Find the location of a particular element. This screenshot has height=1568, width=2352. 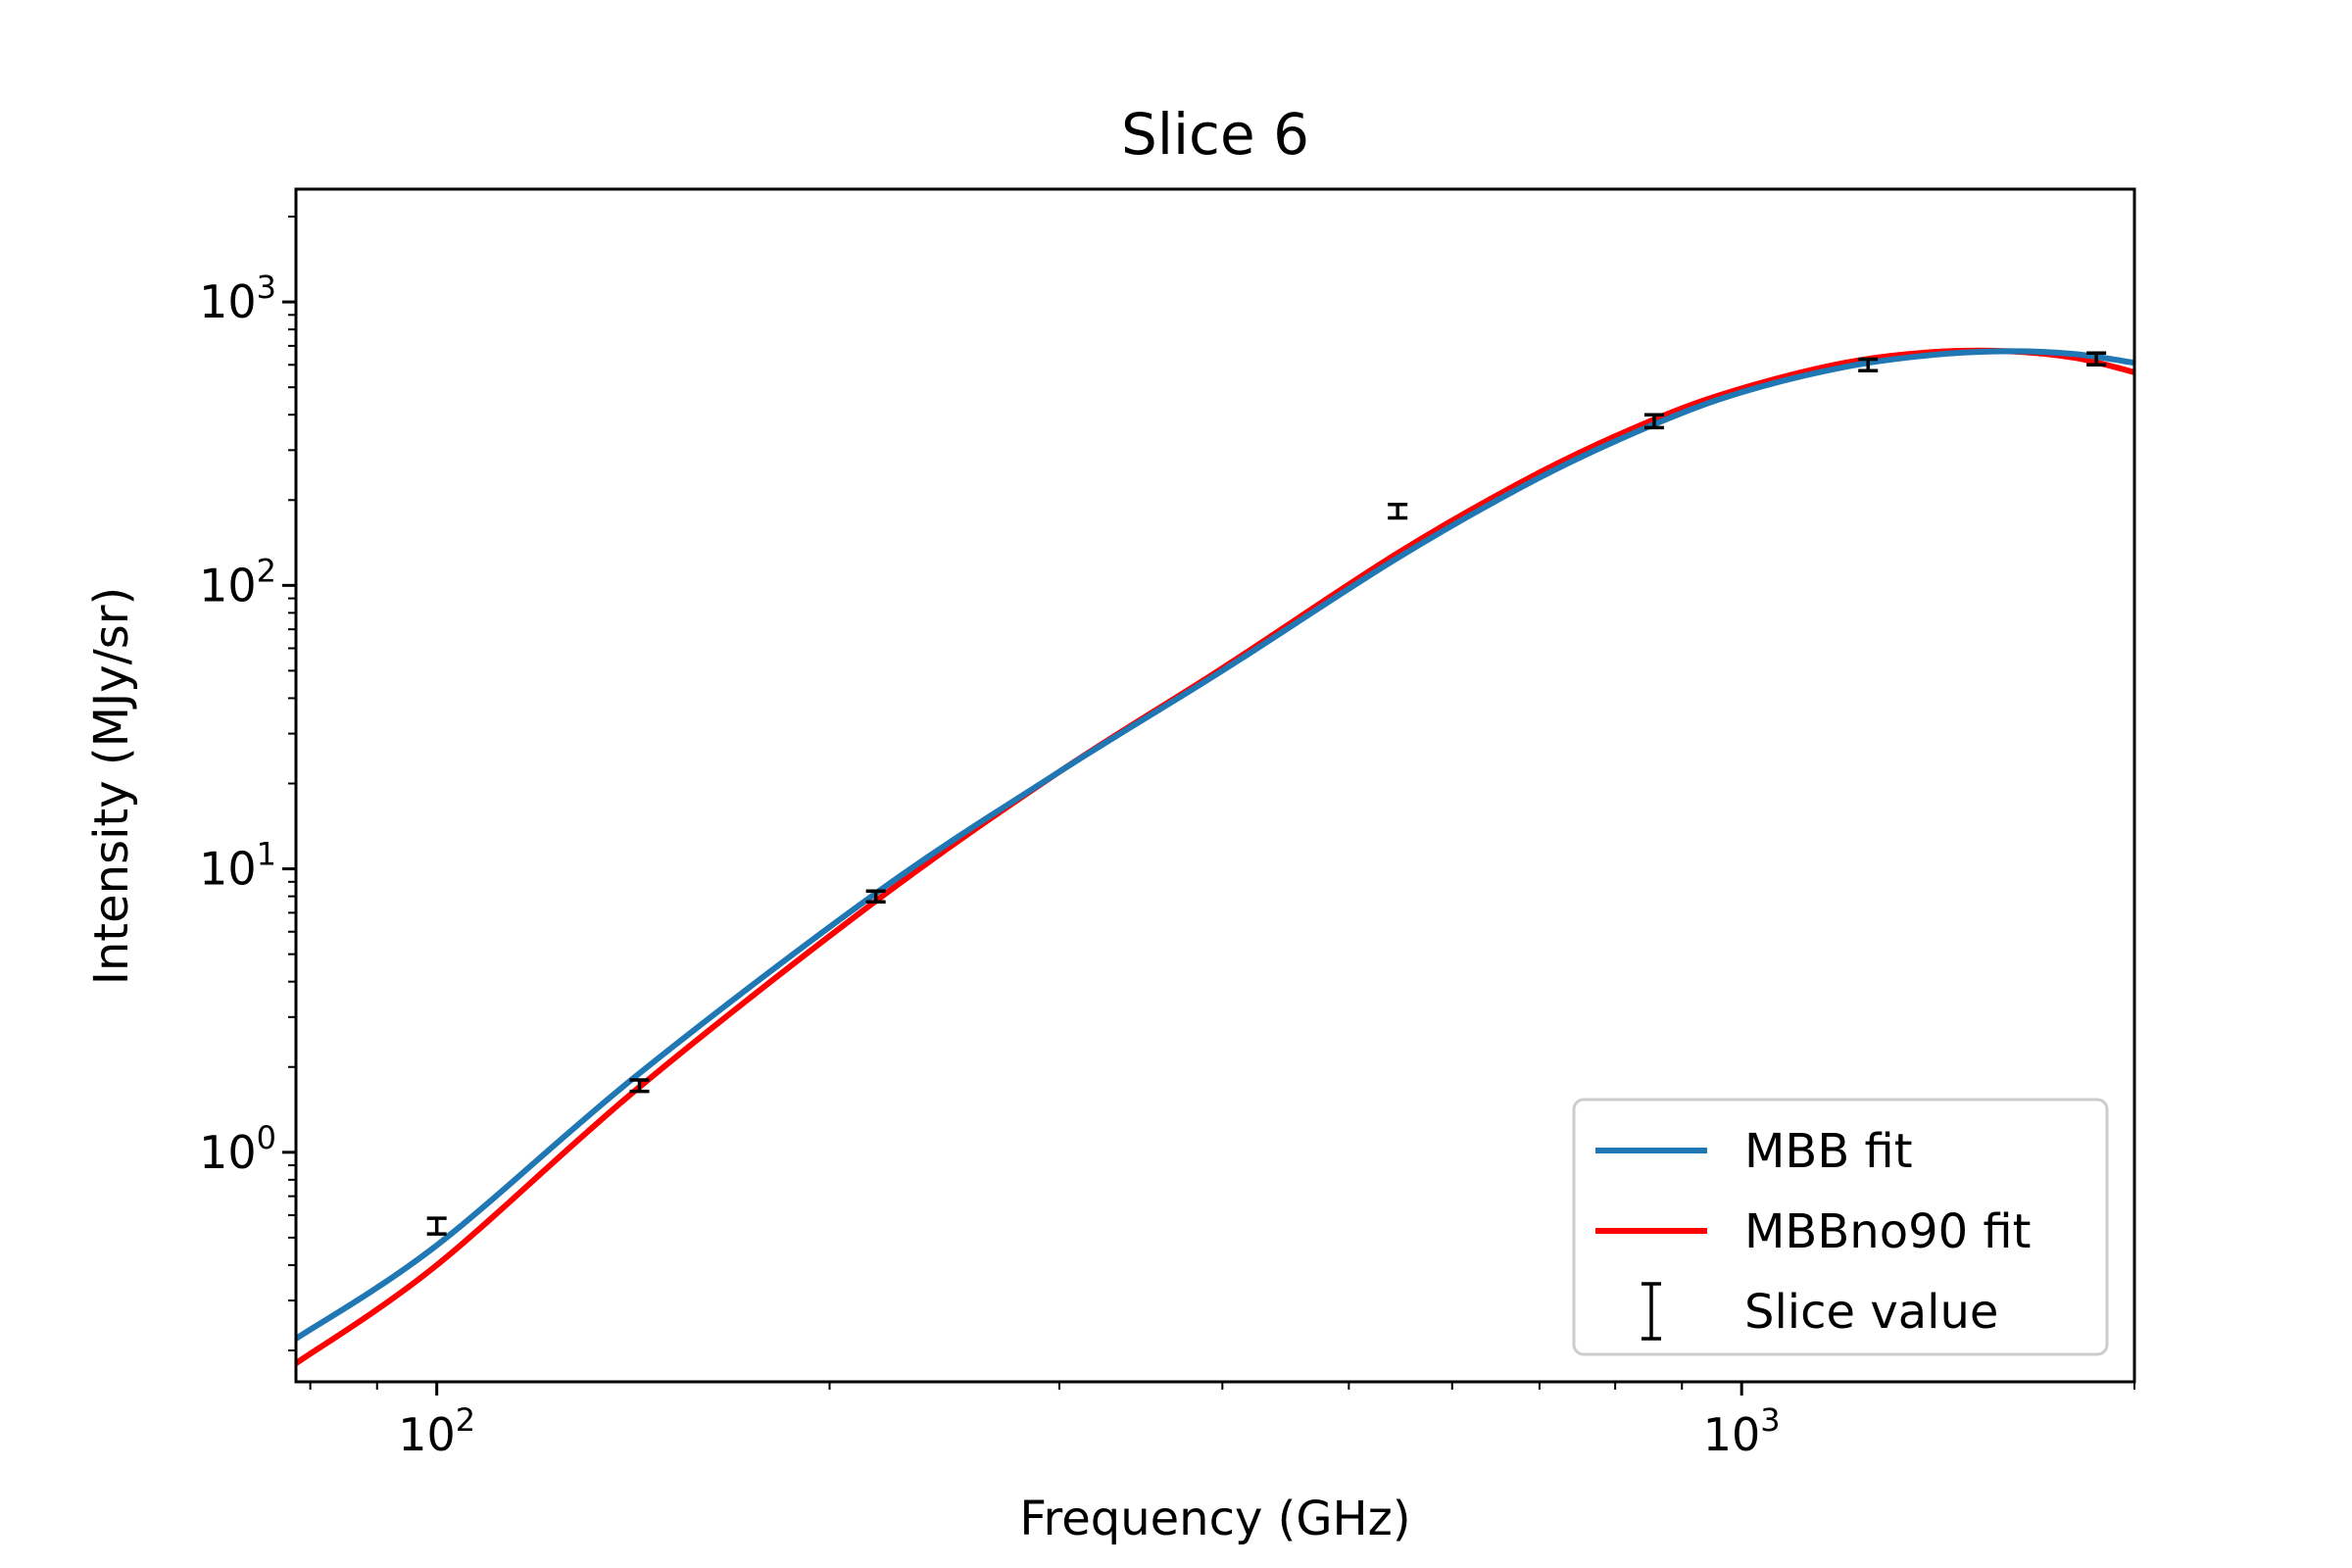

x-tick-label: 10² is located at coordinates (436, 1431).